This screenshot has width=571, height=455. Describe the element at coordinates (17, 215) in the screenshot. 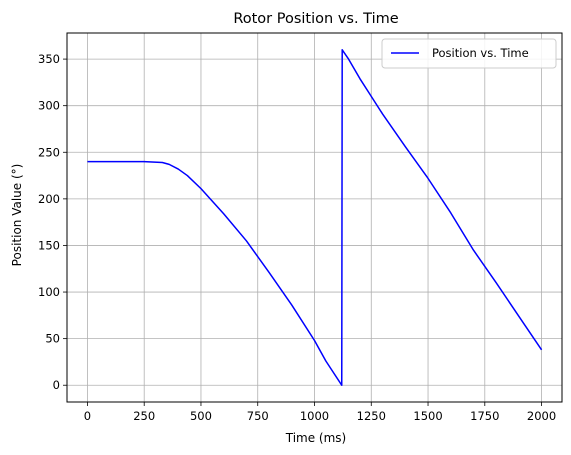

I see `y-axis-label: Position Value (°)` at that location.